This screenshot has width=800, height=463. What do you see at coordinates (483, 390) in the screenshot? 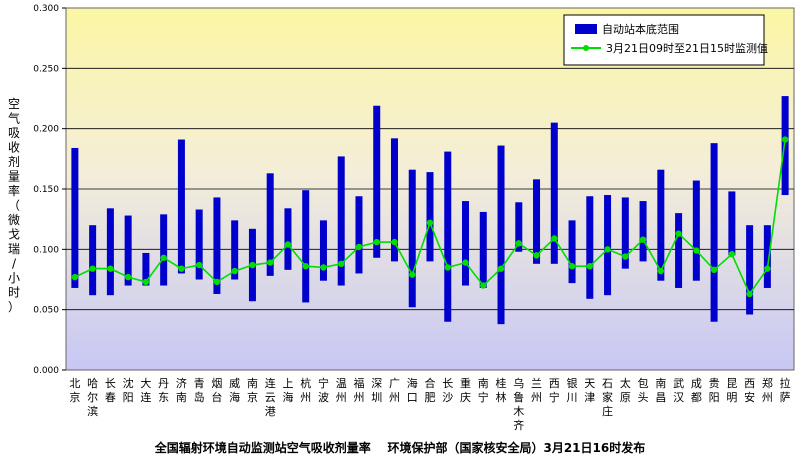
I see `category-label: 南宁` at bounding box center [483, 390].